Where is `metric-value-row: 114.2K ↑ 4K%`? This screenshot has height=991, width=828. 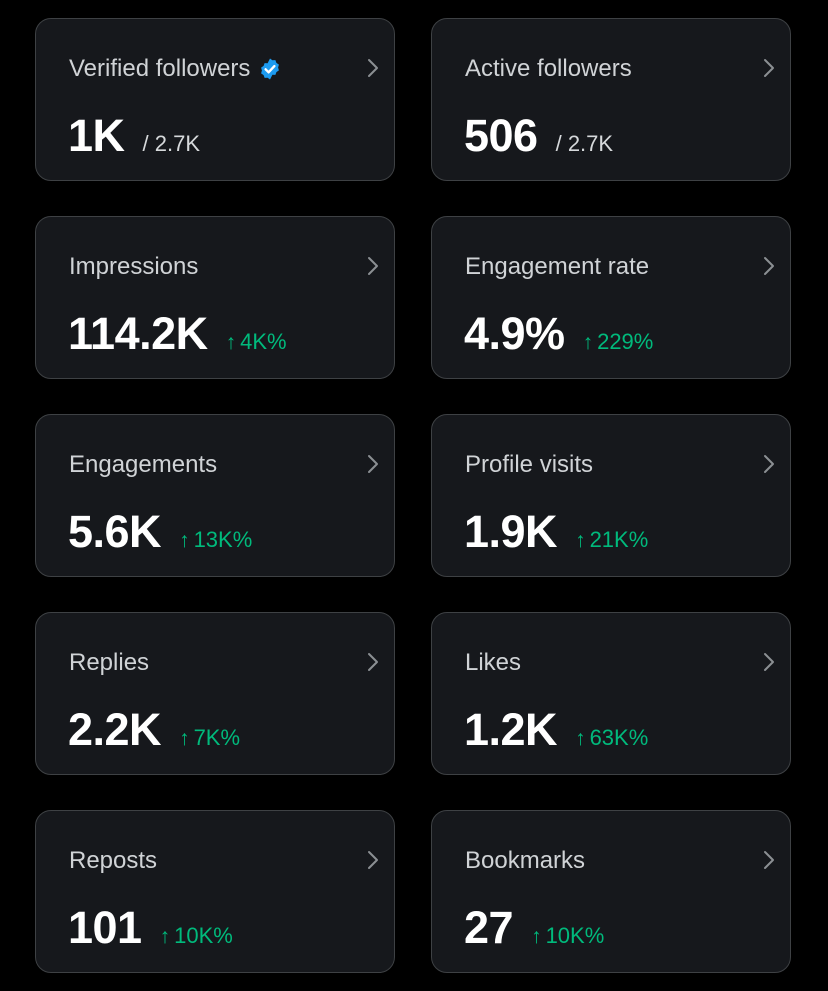 metric-value-row: 114.2K ↑ 4K% is located at coordinates (177, 334).